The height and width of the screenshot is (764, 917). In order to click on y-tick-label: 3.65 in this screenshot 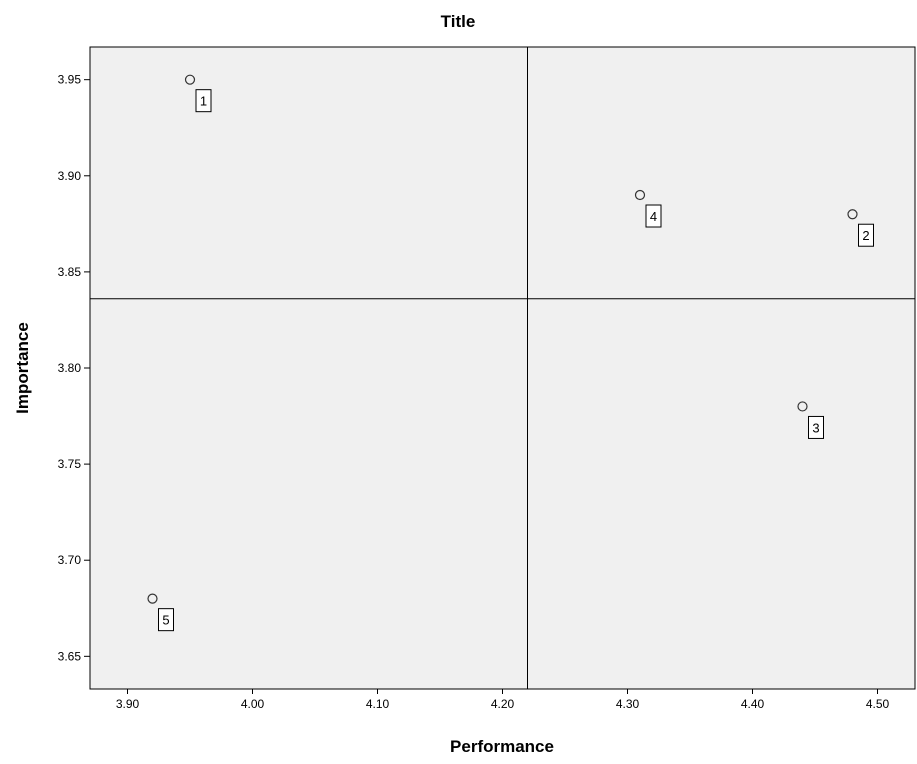, I will do `click(70, 656)`.